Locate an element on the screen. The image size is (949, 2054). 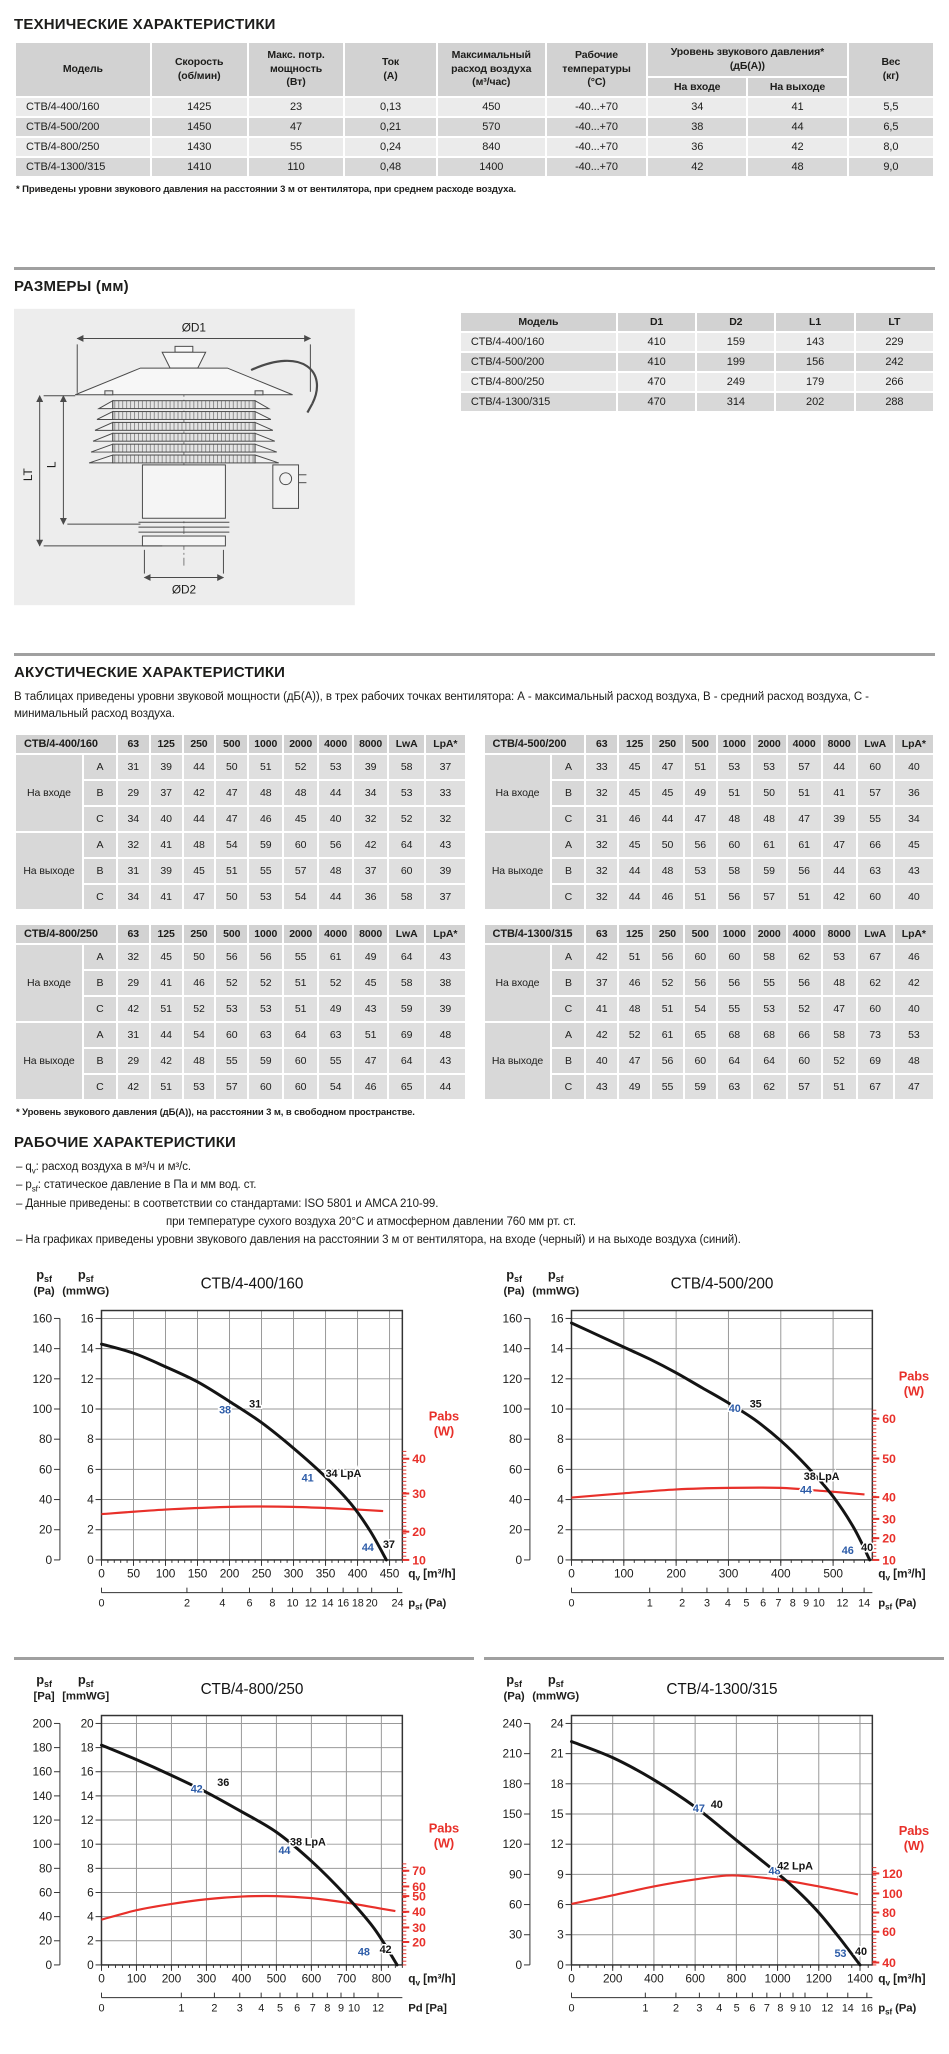
value-cell: 62 is located at coordinates (769, 1086).